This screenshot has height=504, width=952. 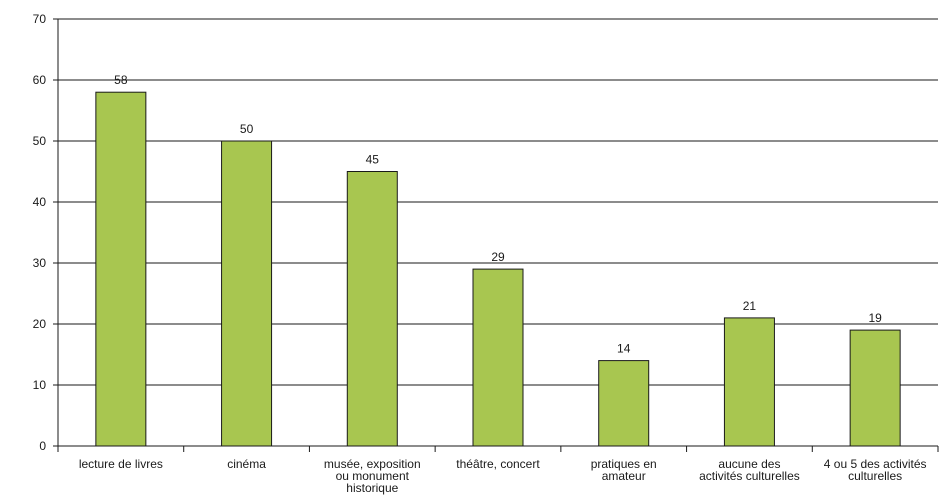 I want to click on x-tick-label-4-0: pratiques en, so click(x=624, y=464).